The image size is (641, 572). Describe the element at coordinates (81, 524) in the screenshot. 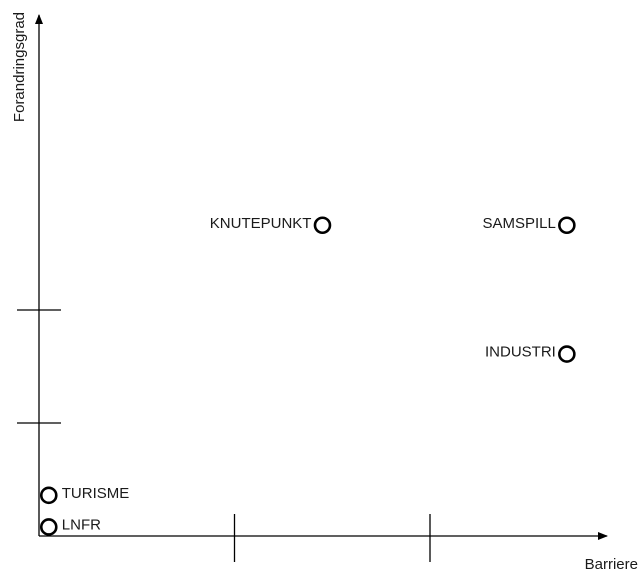

I see `point-label-lnfr: LNFR` at that location.